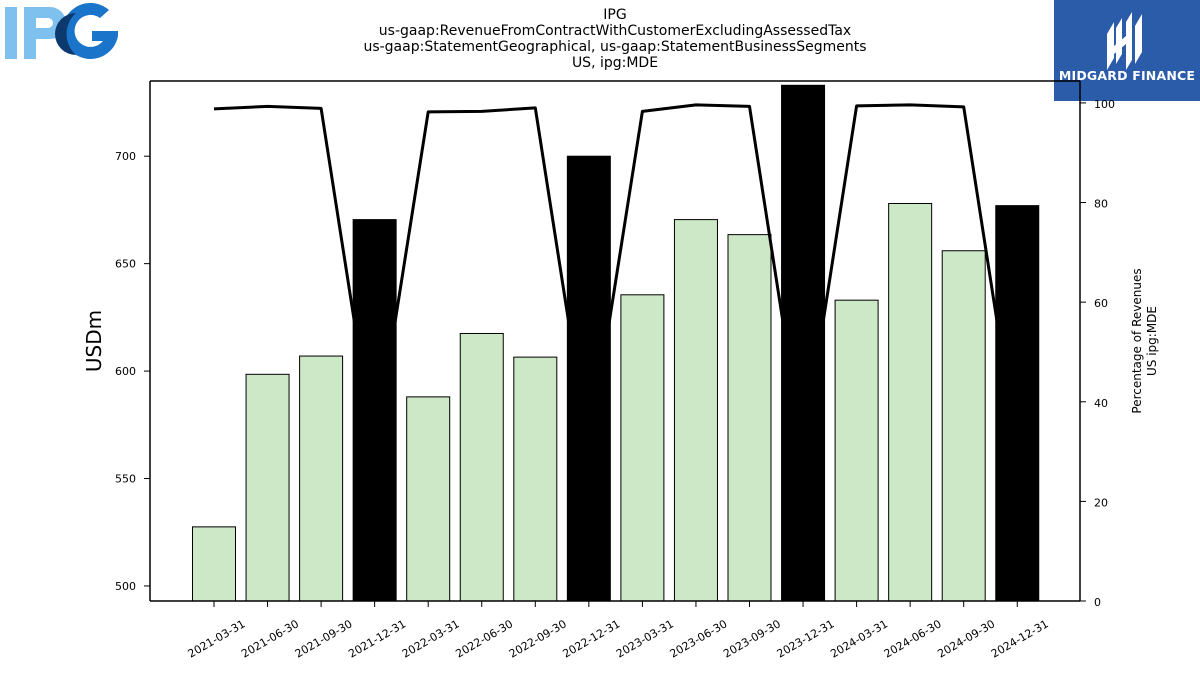 The height and width of the screenshot is (675, 1200). Describe the element at coordinates (645, 638) in the screenshot. I see `x-tick-label: 2023-03-31` at that location.